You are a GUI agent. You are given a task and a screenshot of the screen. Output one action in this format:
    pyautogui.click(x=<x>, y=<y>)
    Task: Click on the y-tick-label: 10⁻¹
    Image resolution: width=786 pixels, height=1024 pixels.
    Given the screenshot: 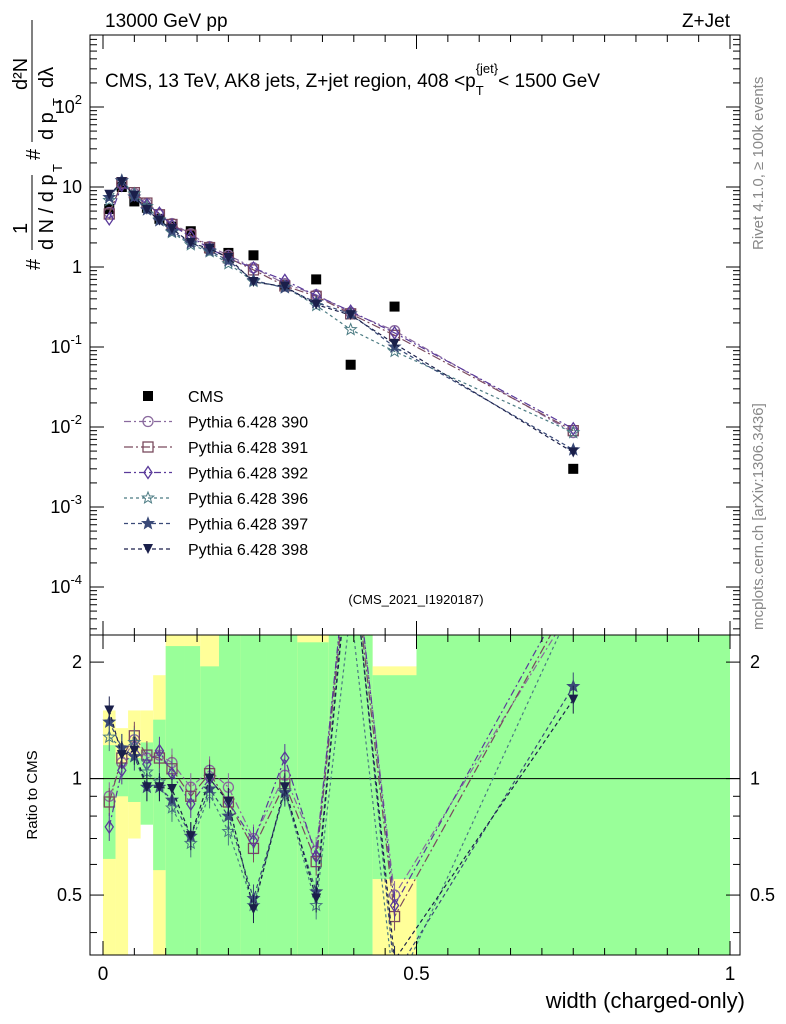 What is the action you would take?
    pyautogui.click(x=66, y=344)
    